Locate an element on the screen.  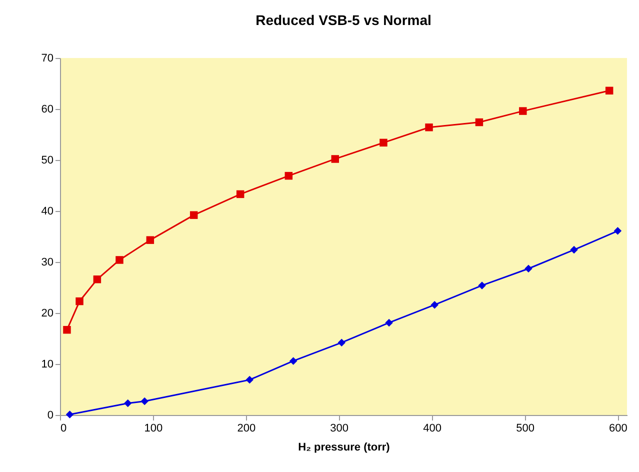
x-tick-label: 300 is located at coordinates (339, 428).